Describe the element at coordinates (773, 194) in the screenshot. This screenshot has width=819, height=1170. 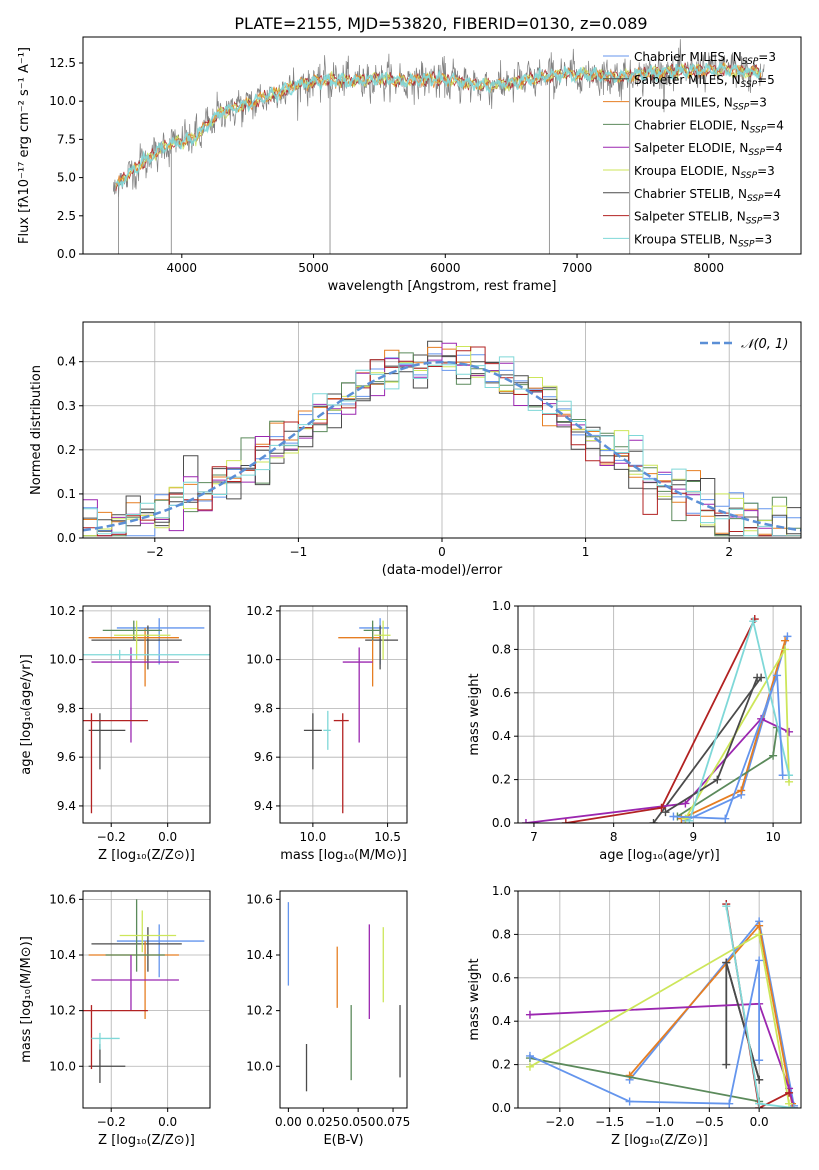
I see `legend-nssp-value: =4` at that location.